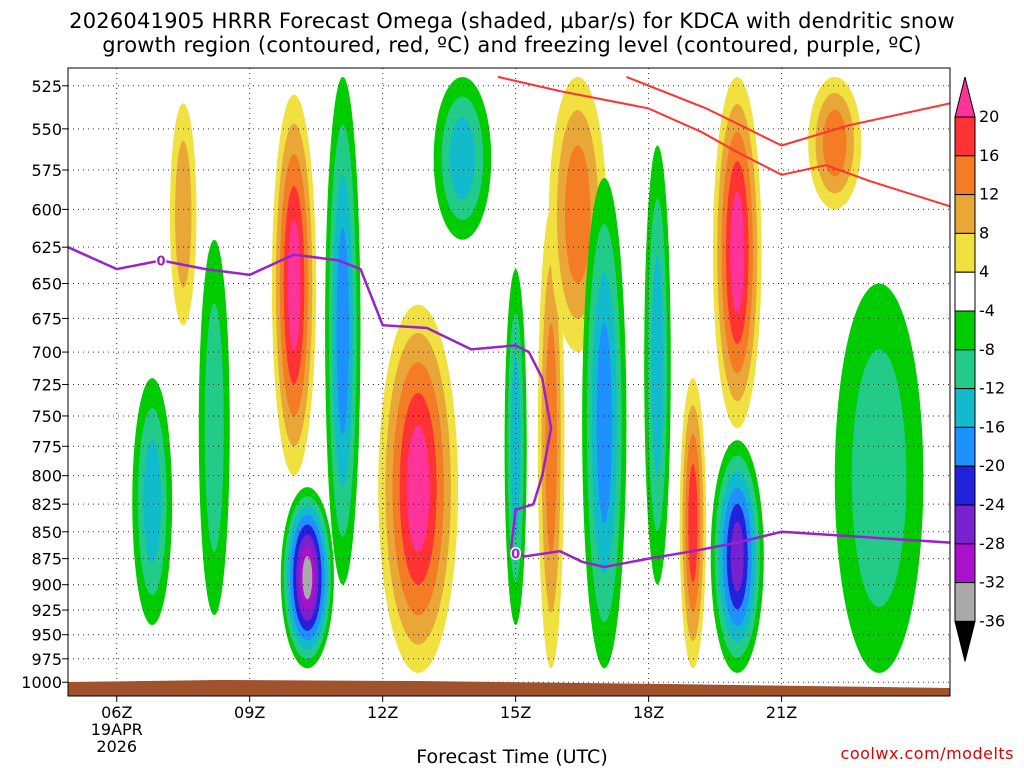 Image resolution: width=1024 pixels, height=768 pixels. What do you see at coordinates (927, 753) in the screenshot?
I see `credit-text: coolwx.com/modelts` at bounding box center [927, 753].